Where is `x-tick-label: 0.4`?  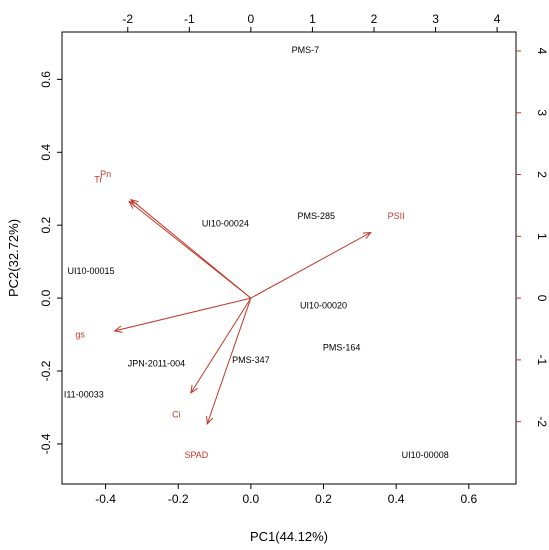
x-tick-label: 0.4 is located at coordinates (396, 499).